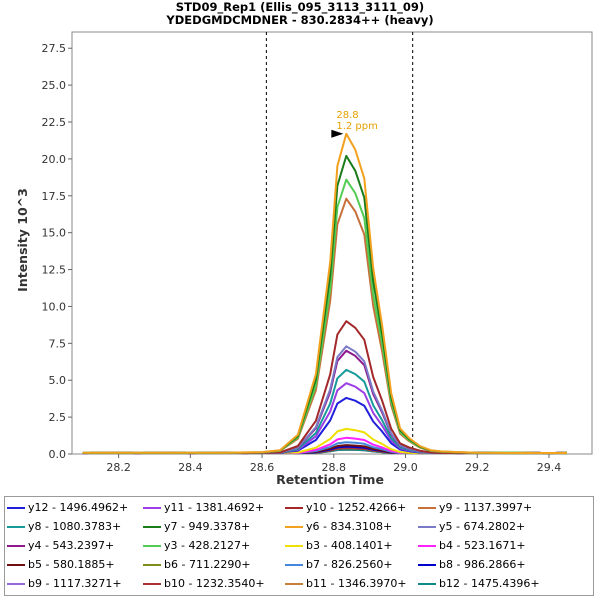  I want to click on legend-label: b10 - 1232.3540+, so click(214, 583).